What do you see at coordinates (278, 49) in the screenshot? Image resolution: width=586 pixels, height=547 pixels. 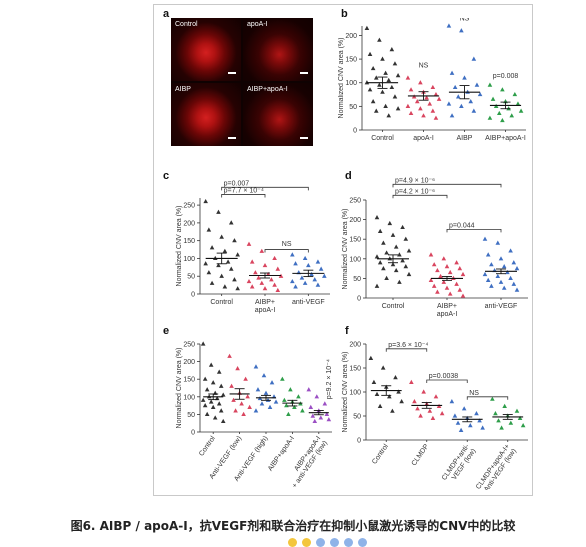 I see `micrograph-apoa-i: apoA-I` at bounding box center [278, 49].